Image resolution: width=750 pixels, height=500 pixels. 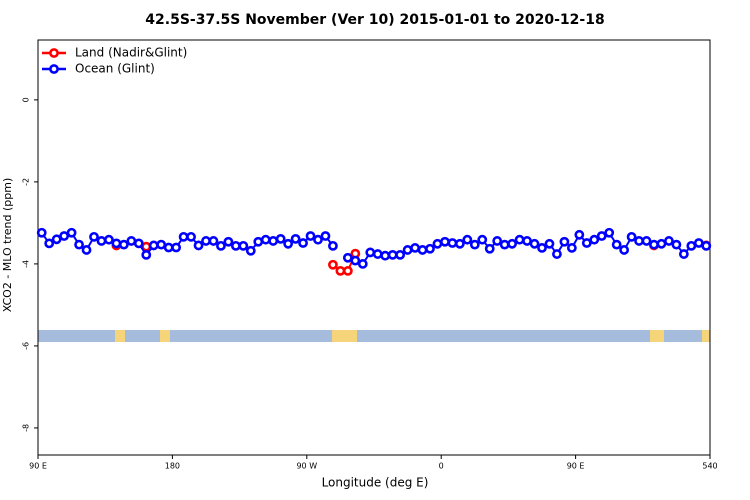 I want to click on y-tick-label: -2, so click(x=26, y=182).